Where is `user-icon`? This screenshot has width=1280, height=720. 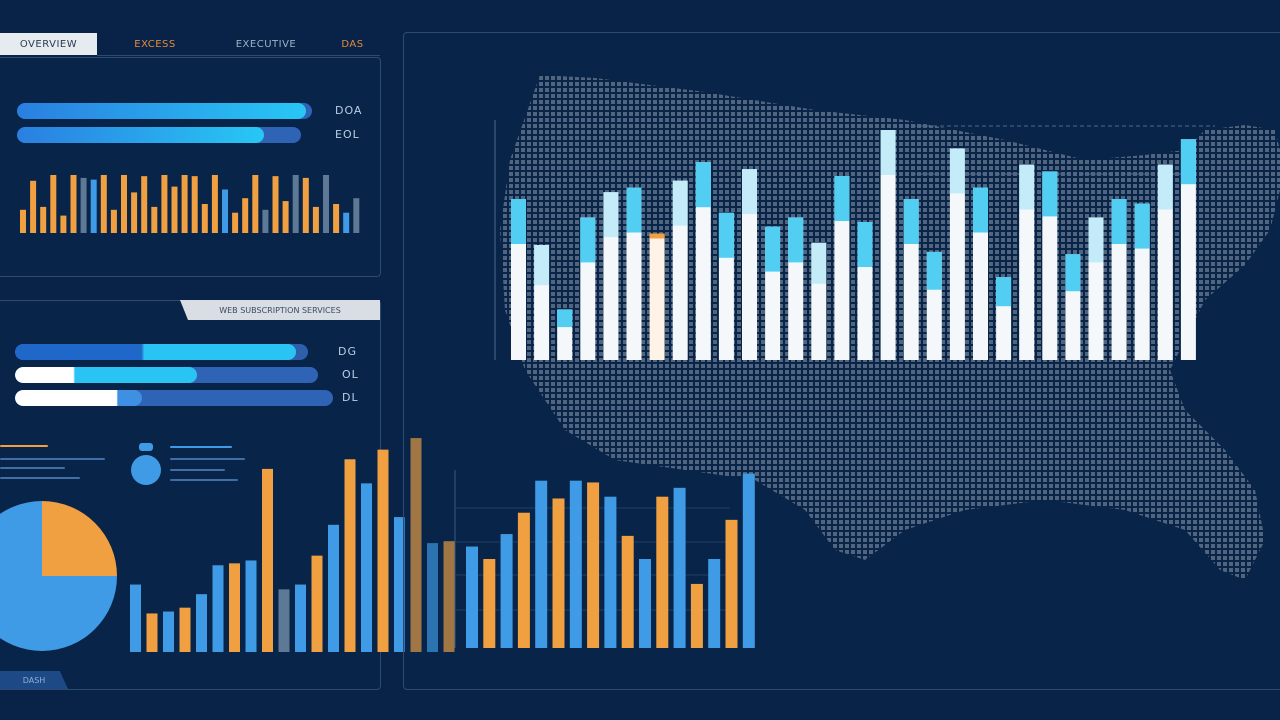 user-icon is located at coordinates (146, 464).